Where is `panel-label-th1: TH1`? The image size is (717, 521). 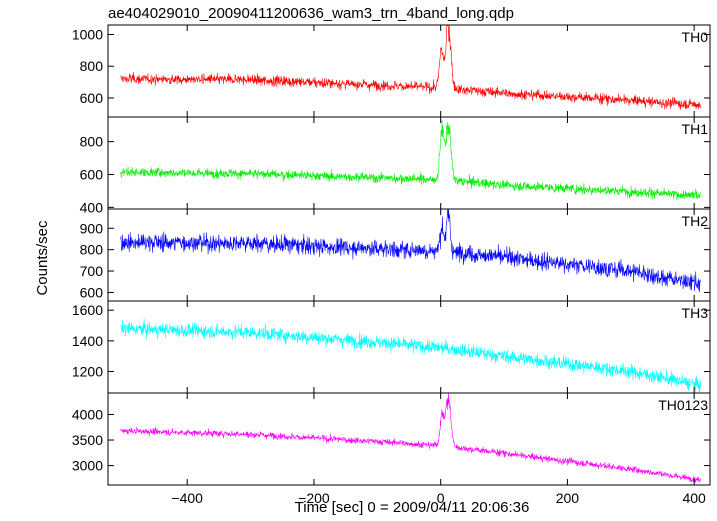 panel-label-th1: TH1 is located at coordinates (695, 129).